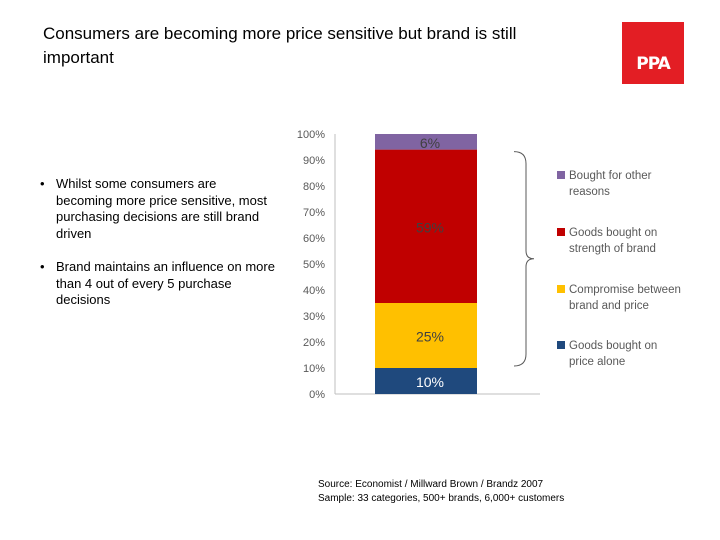 Image resolution: width=720 pixels, height=540 pixels. I want to click on y-tick-label: 40%, so click(314, 291).